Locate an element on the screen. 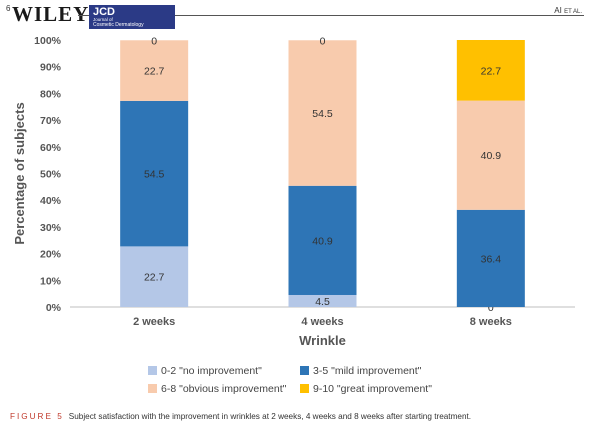 This screenshot has width=590, height=435. legend-label: 3-5 "mild improvement" is located at coordinates (367, 371).